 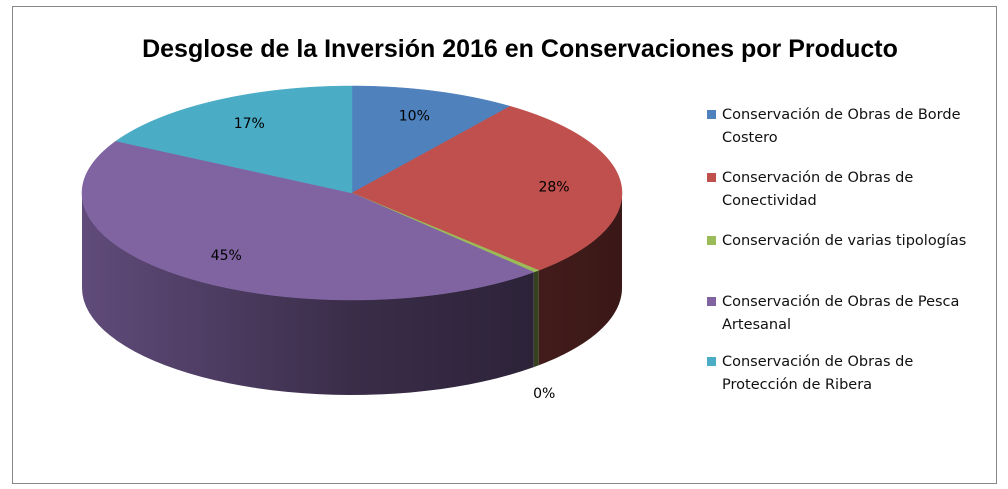 I want to click on legend-entry: Conservación de varias tipologías, so click(x=844, y=241).